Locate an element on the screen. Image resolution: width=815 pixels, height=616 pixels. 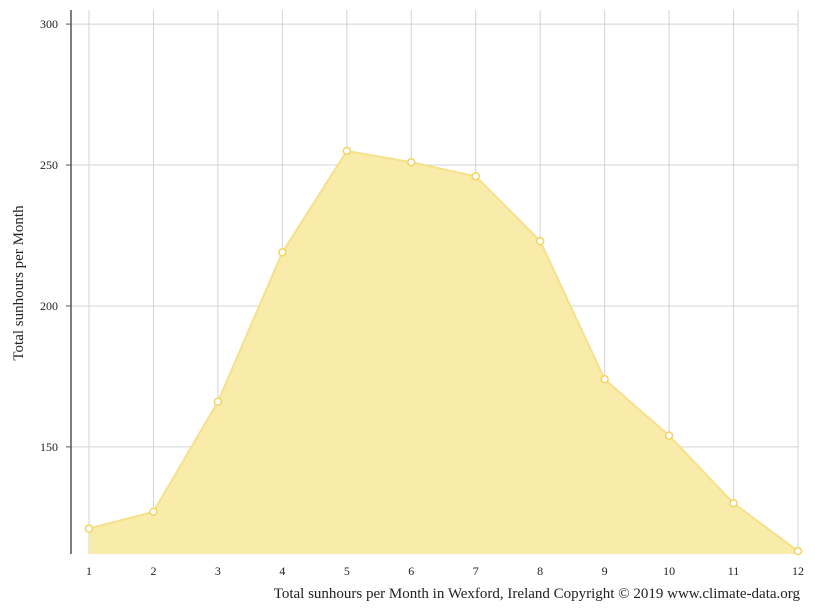
x-tick-label: 12 is located at coordinates (798, 571).